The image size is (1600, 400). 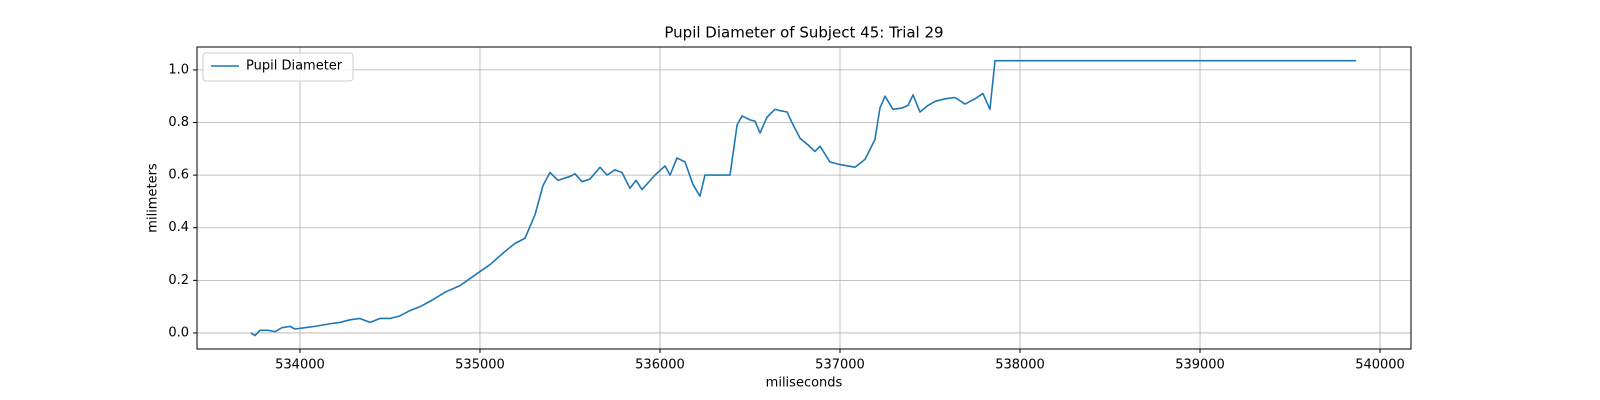 What do you see at coordinates (804, 383) in the screenshot?
I see `x-axis-label: miliseconds` at bounding box center [804, 383].